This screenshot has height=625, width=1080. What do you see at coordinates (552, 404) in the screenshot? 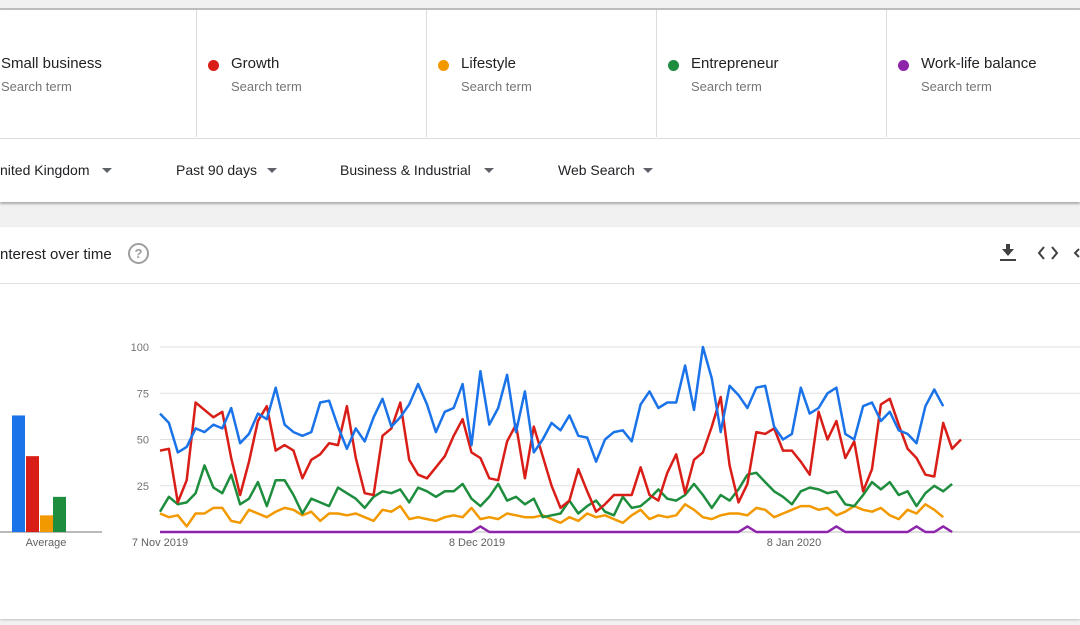
I see `series-line-small-business` at bounding box center [552, 404].